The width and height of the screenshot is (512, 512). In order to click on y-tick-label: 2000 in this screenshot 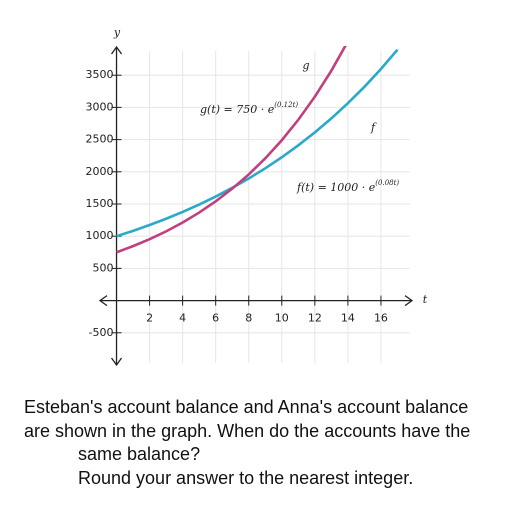, I will do `click(100, 171)`.